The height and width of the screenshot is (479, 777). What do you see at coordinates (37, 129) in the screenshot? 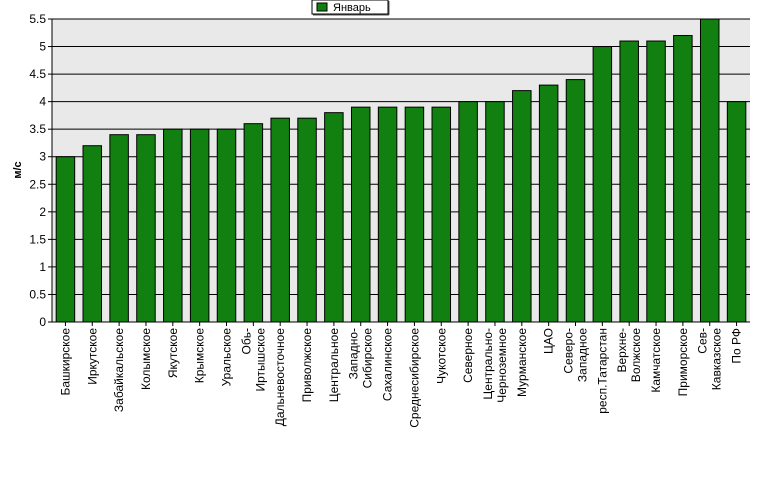
I see `y-tick-label: 3.5` at bounding box center [37, 129].